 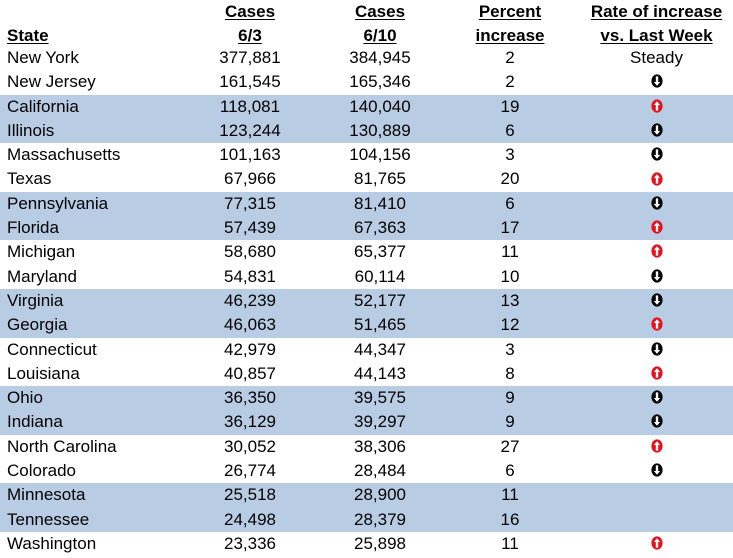 What do you see at coordinates (43, 106) in the screenshot?
I see `state-cell: California` at bounding box center [43, 106].